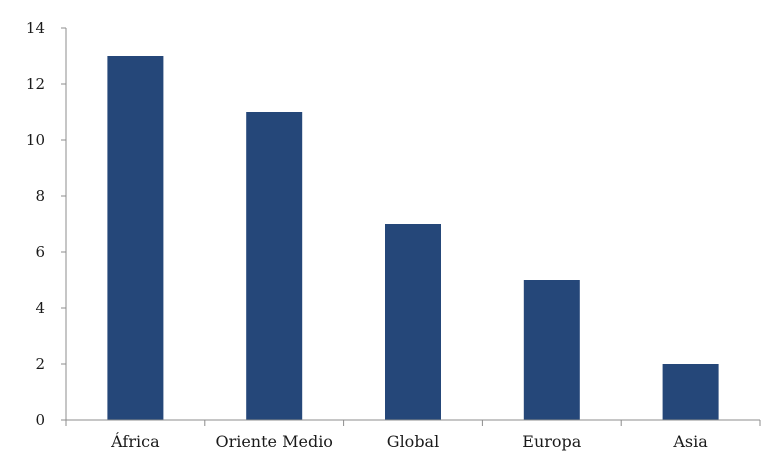  Describe the element at coordinates (552, 441) in the screenshot. I see `x-tick-label: Europa` at that location.